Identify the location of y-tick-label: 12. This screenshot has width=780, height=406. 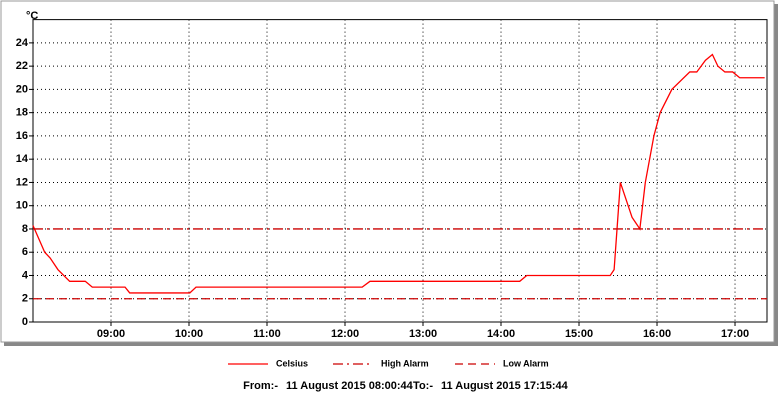
(22, 182).